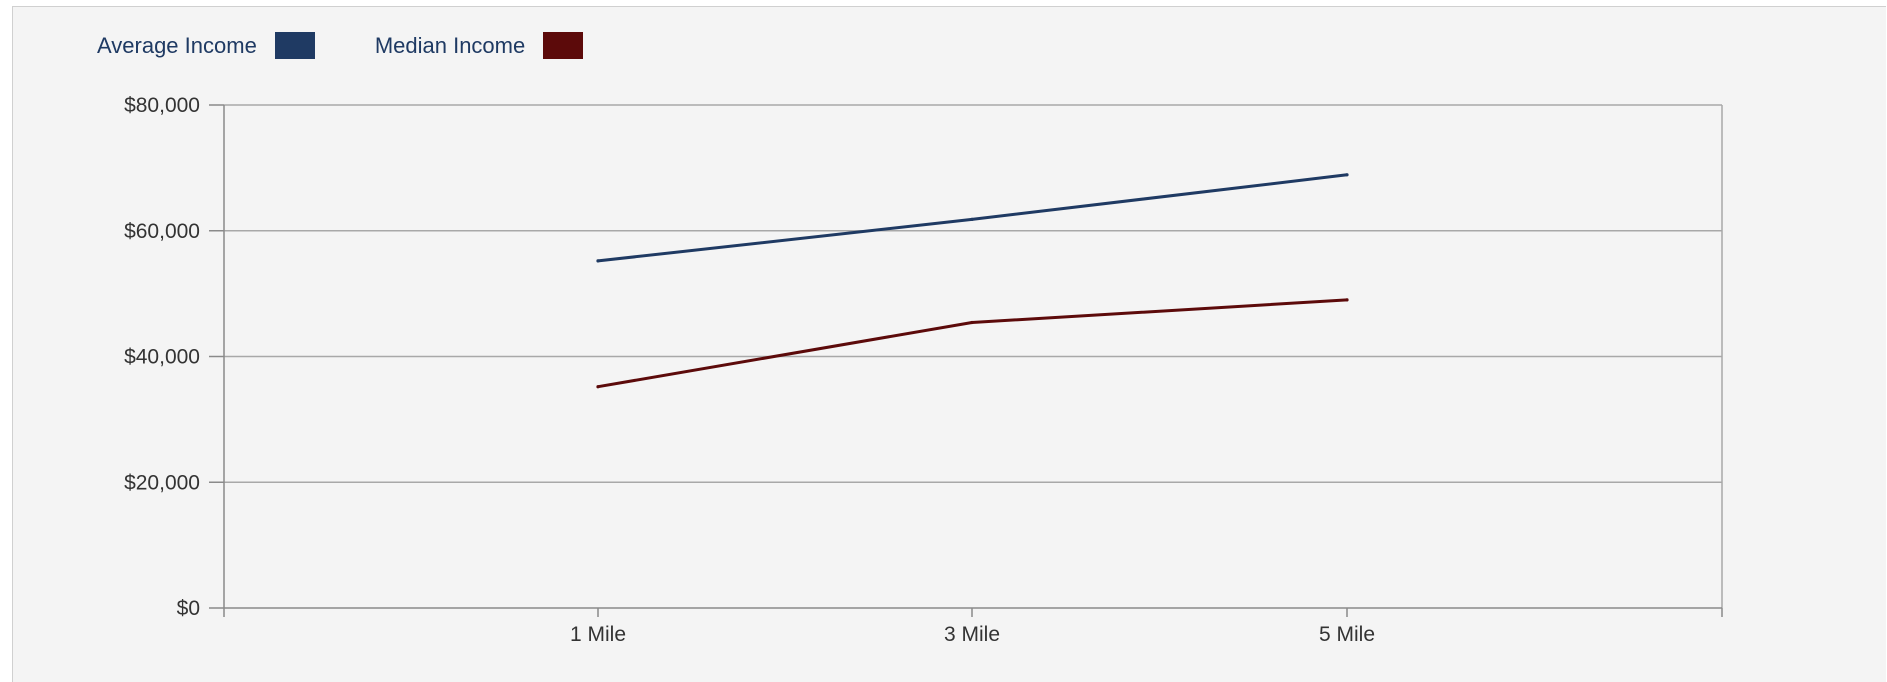 The image size is (1887, 682). What do you see at coordinates (177, 45) in the screenshot?
I see `legend-label-average-income: Average Income` at bounding box center [177, 45].